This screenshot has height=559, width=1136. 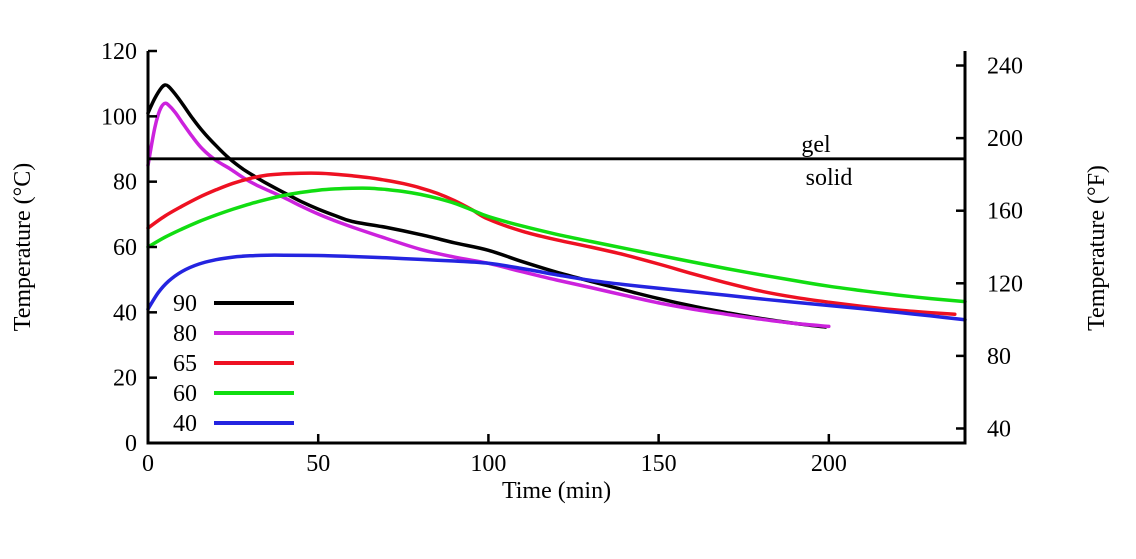 What do you see at coordinates (23, 247) in the screenshot?
I see `y-axis-title: Temperature (°C)` at bounding box center [23, 247].